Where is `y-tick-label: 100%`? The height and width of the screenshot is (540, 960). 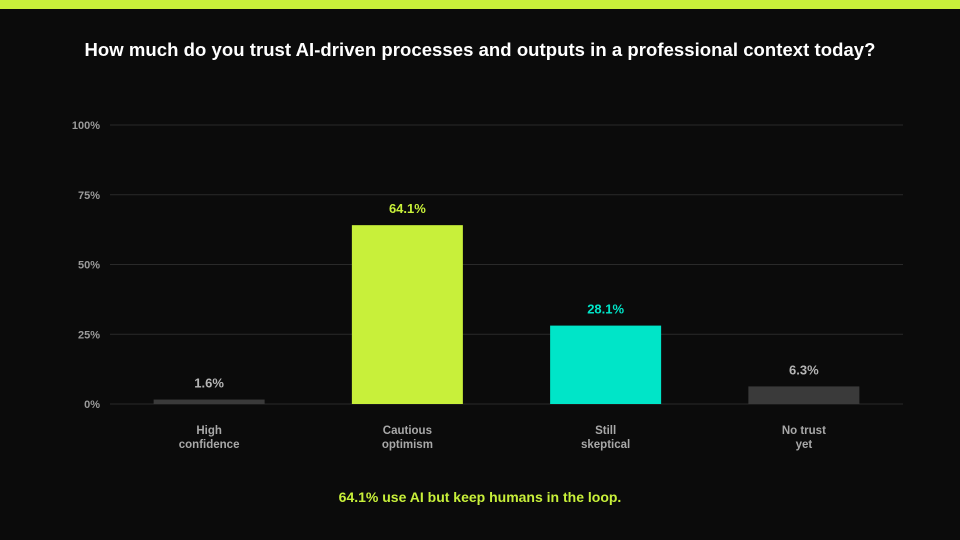
y-tick-label: 100% is located at coordinates (86, 126).